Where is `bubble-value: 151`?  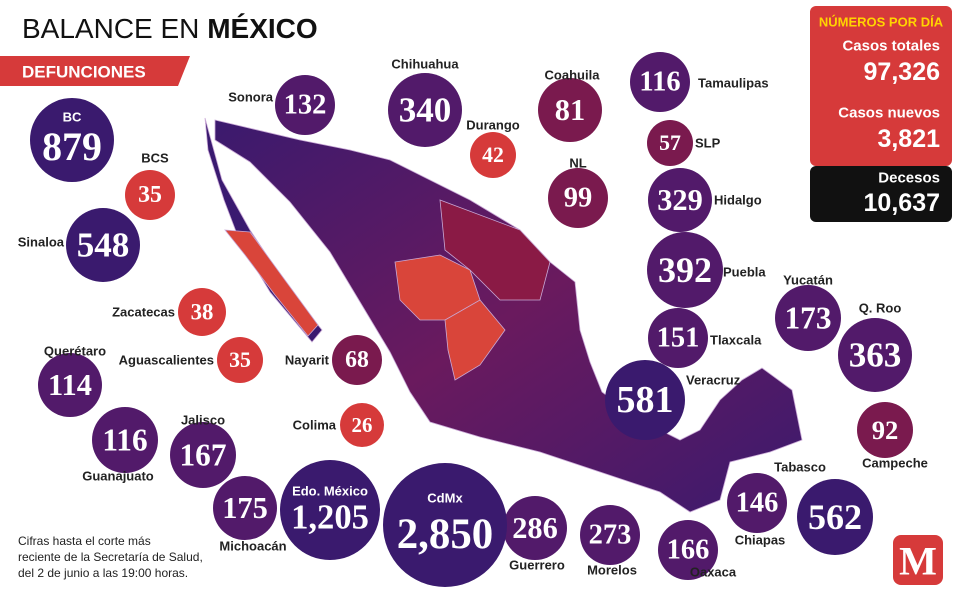
bubble-value: 151 is located at coordinates (678, 338).